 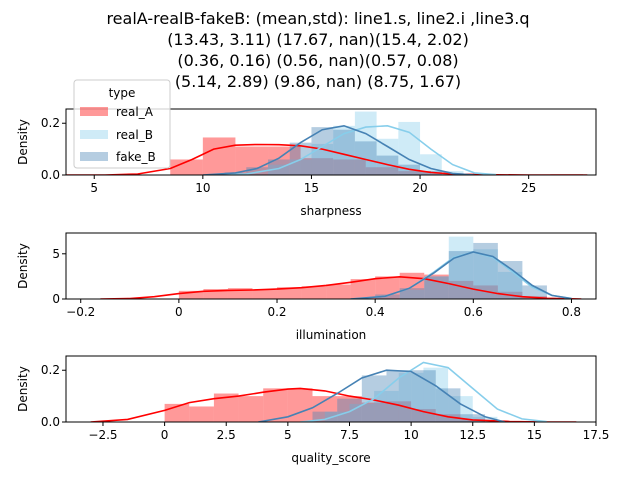 What do you see at coordinates (318, 39) in the screenshot?
I see `title-line-2: (13.43, 3.11) (17.67, nan)(15.4, 2.02)` at bounding box center [318, 39].